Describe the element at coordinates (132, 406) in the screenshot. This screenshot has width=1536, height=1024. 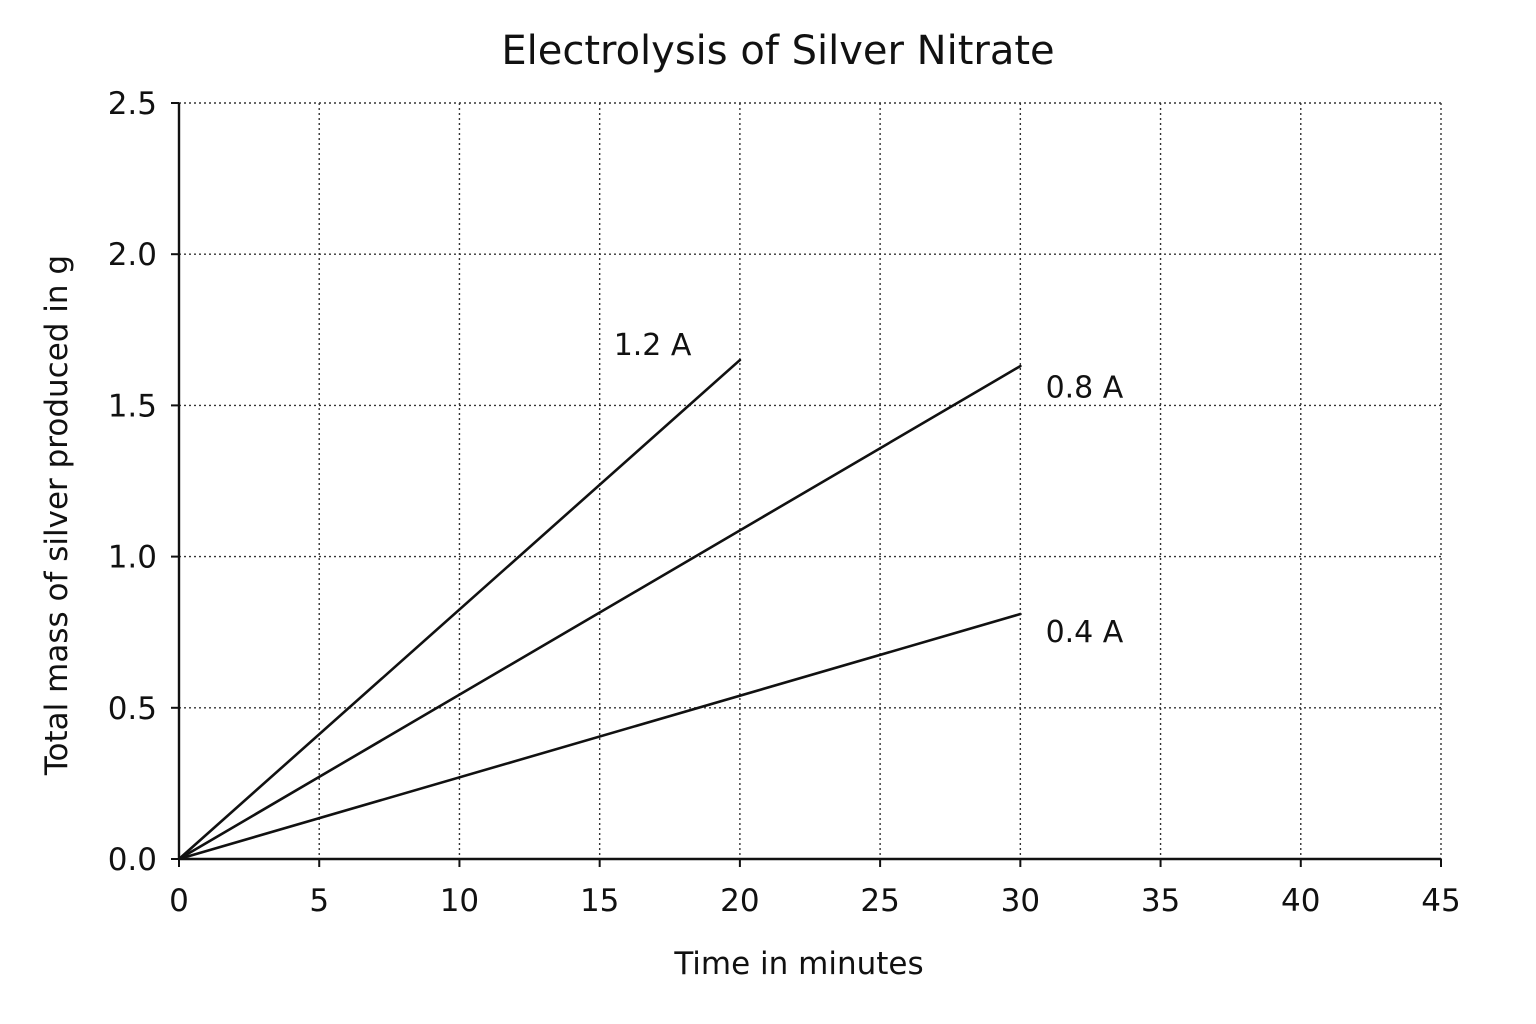
I see `y-tick-label: 1.5` at that location.